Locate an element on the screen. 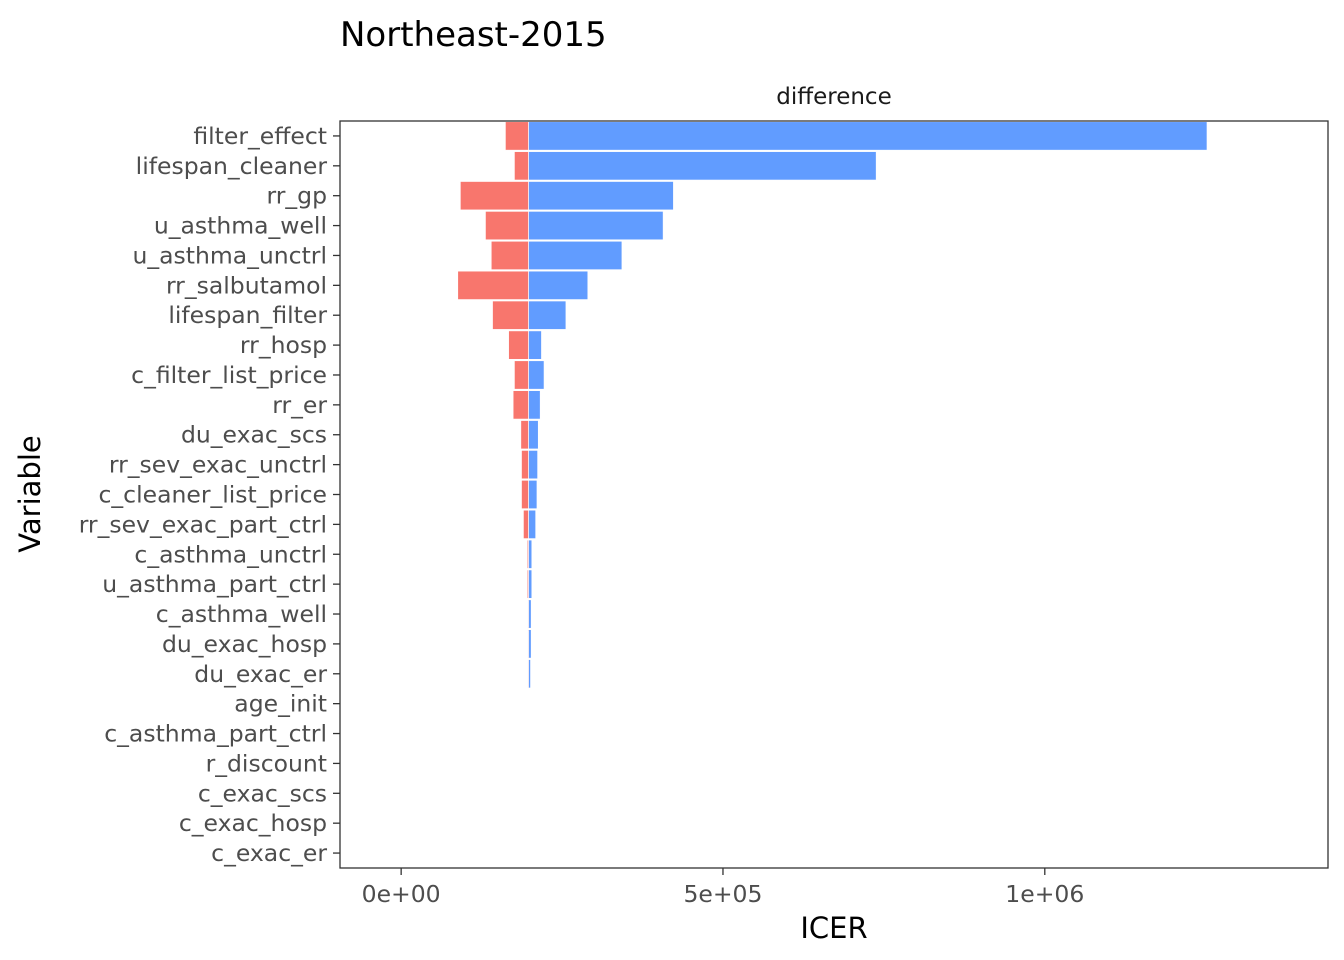  y-tick-label-c_exac_hosp: c_exac_hosp is located at coordinates (253, 823).